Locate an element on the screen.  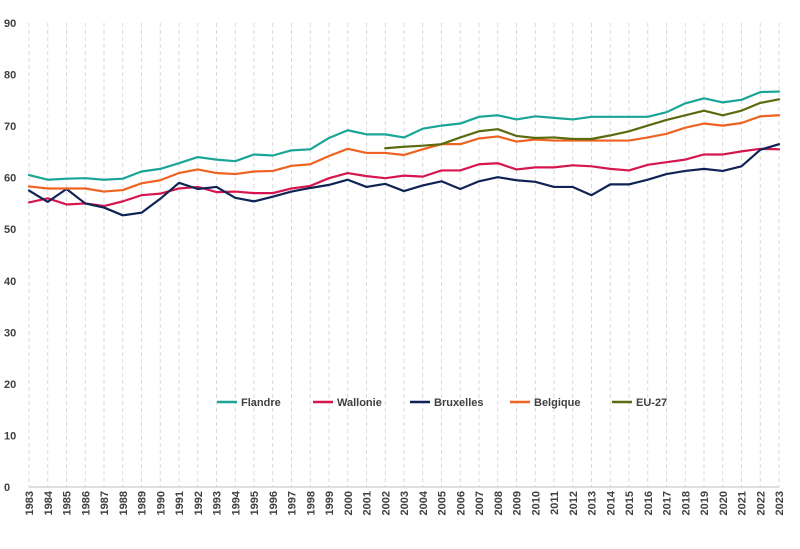
legend-label-flandre: Flandre is located at coordinates (261, 403).